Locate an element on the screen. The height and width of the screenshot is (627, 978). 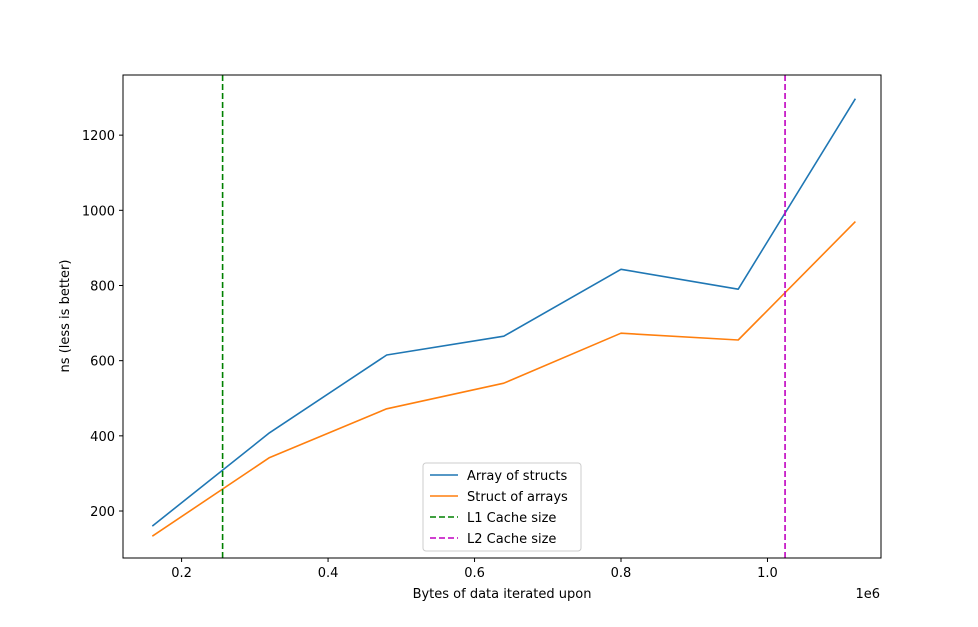
x-tick-label: 0.8 is located at coordinates (621, 573).